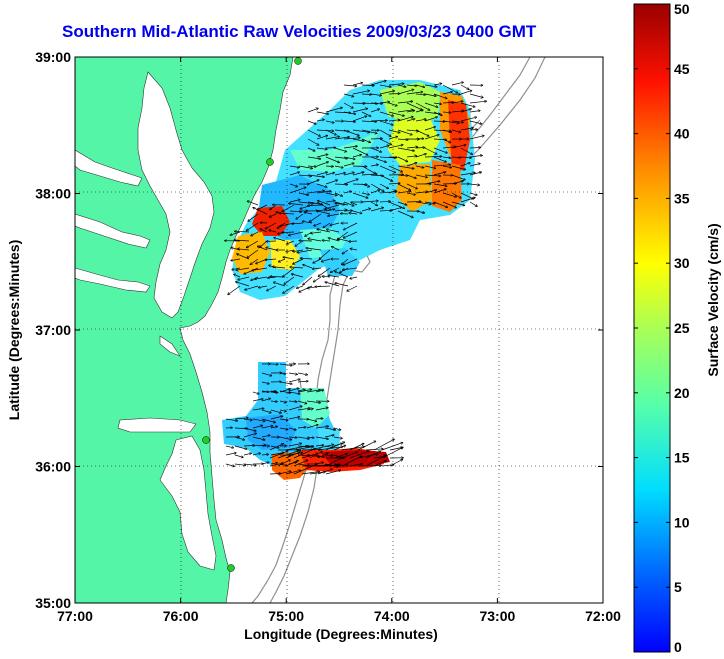 This screenshot has width=724, height=659. What do you see at coordinates (53, 467) in the screenshot?
I see `y-tick-label: 36:00` at bounding box center [53, 467].